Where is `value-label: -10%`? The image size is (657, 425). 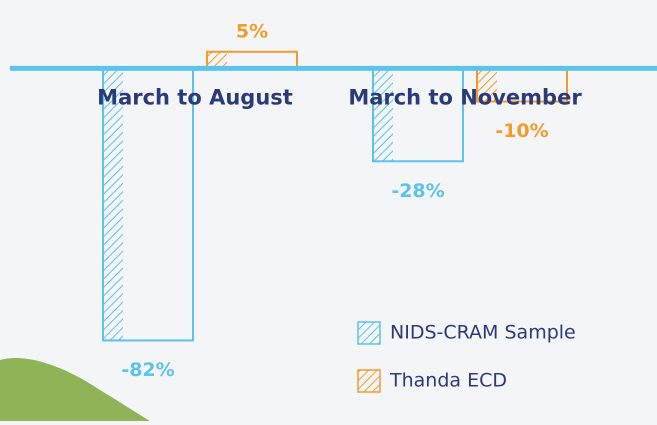 value-label: -10% is located at coordinates (521, 131).